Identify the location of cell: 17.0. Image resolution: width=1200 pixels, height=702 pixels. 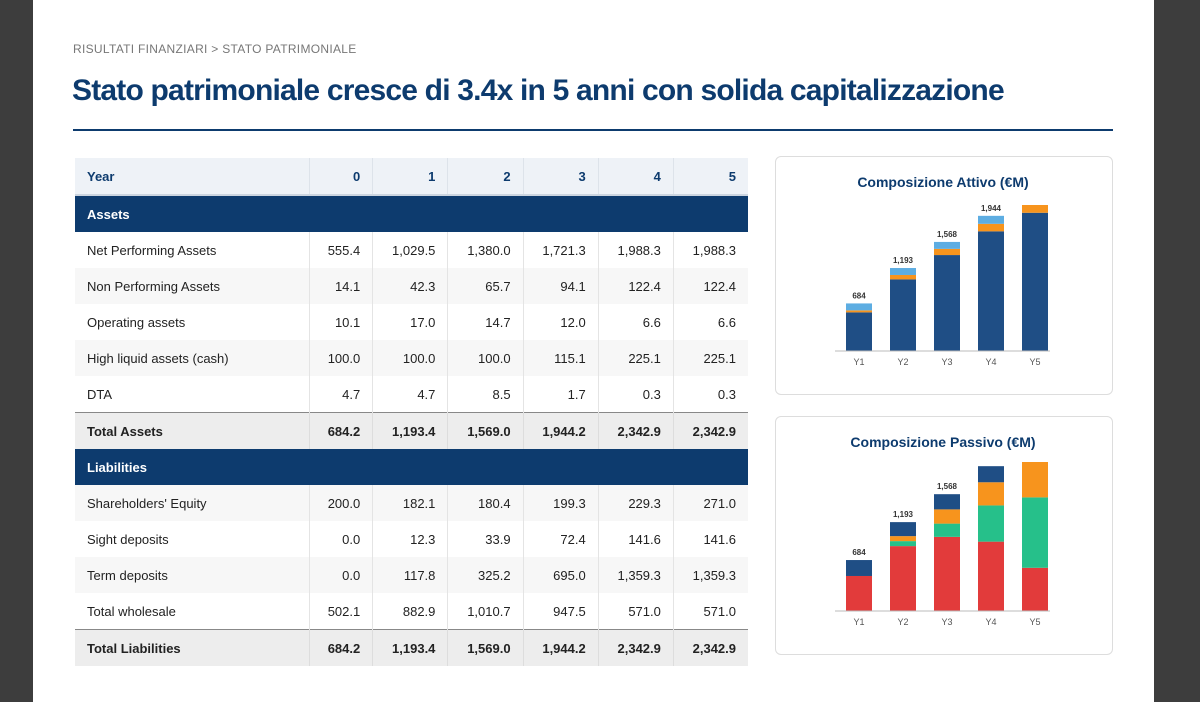
(410, 322).